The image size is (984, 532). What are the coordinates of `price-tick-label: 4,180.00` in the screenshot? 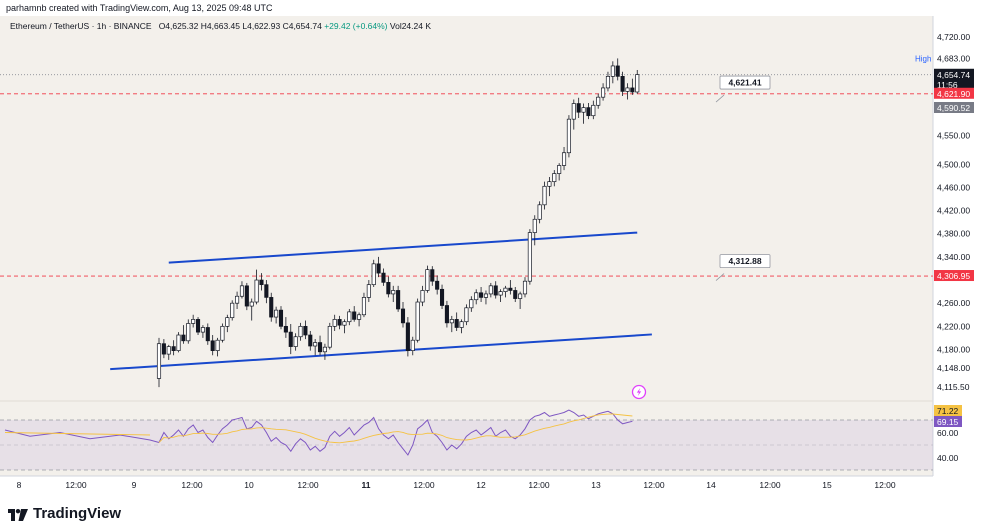 It's located at (953, 349).